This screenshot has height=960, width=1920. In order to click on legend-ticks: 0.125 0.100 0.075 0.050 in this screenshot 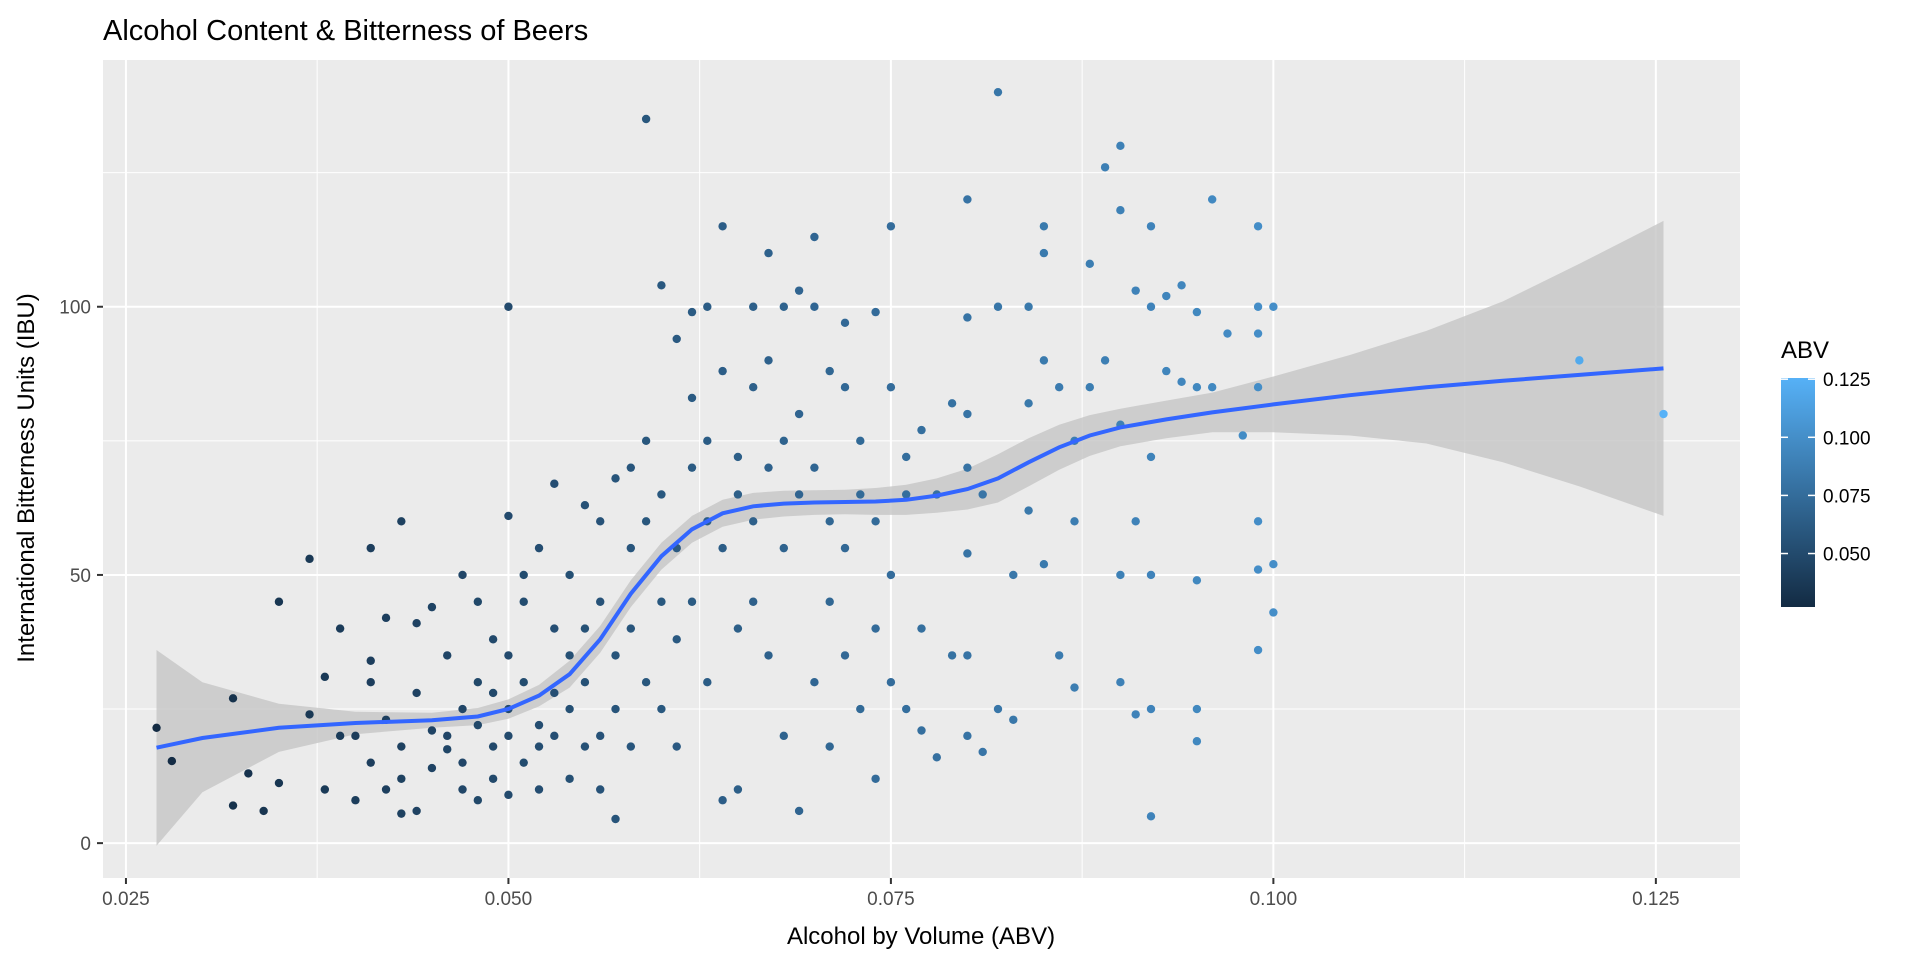, I will do `click(1826, 468)`.